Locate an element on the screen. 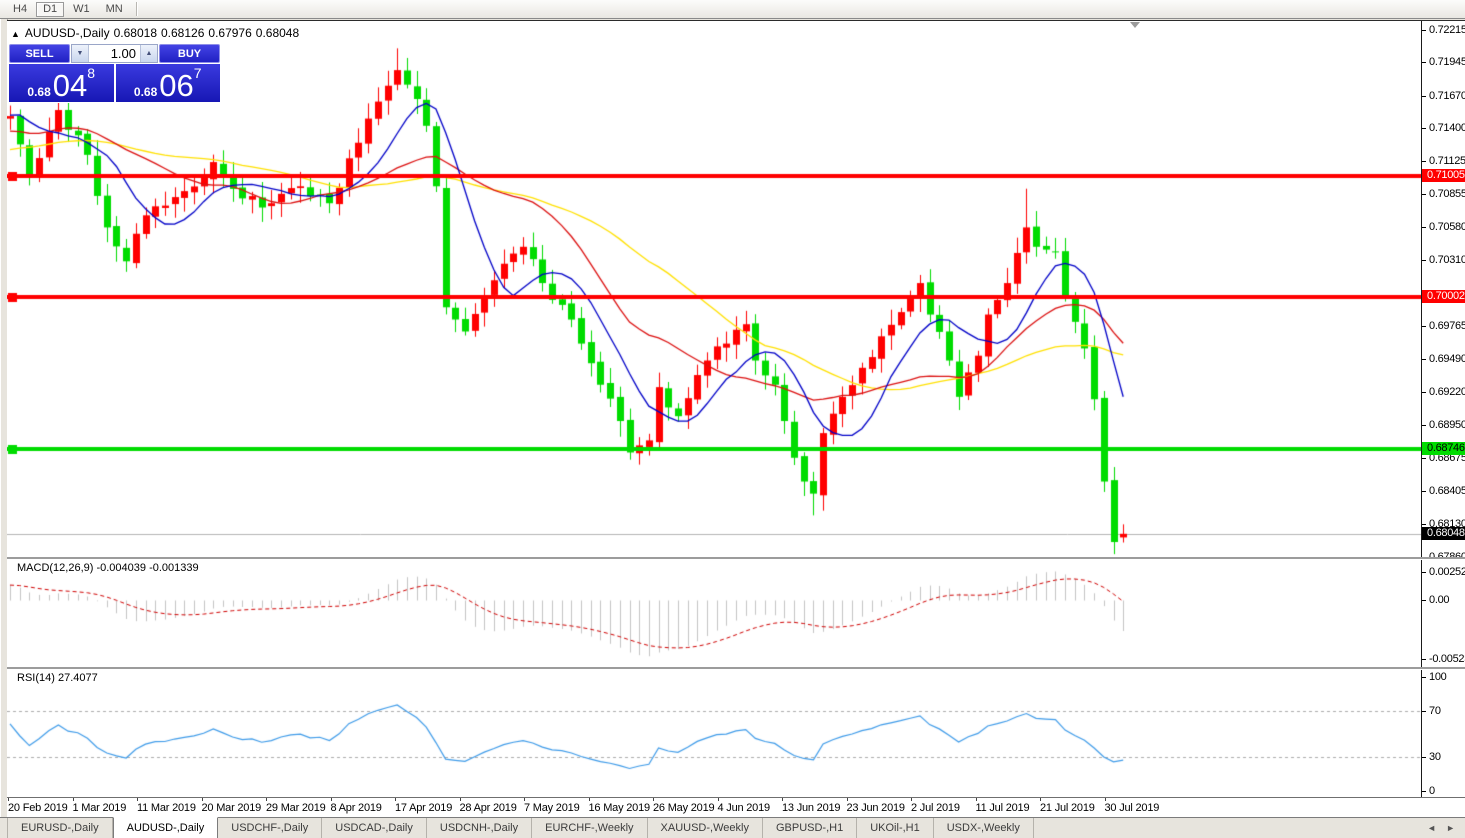 Image resolution: width=1465 pixels, height=838 pixels. sell-price-pip: 8 is located at coordinates (91, 73).